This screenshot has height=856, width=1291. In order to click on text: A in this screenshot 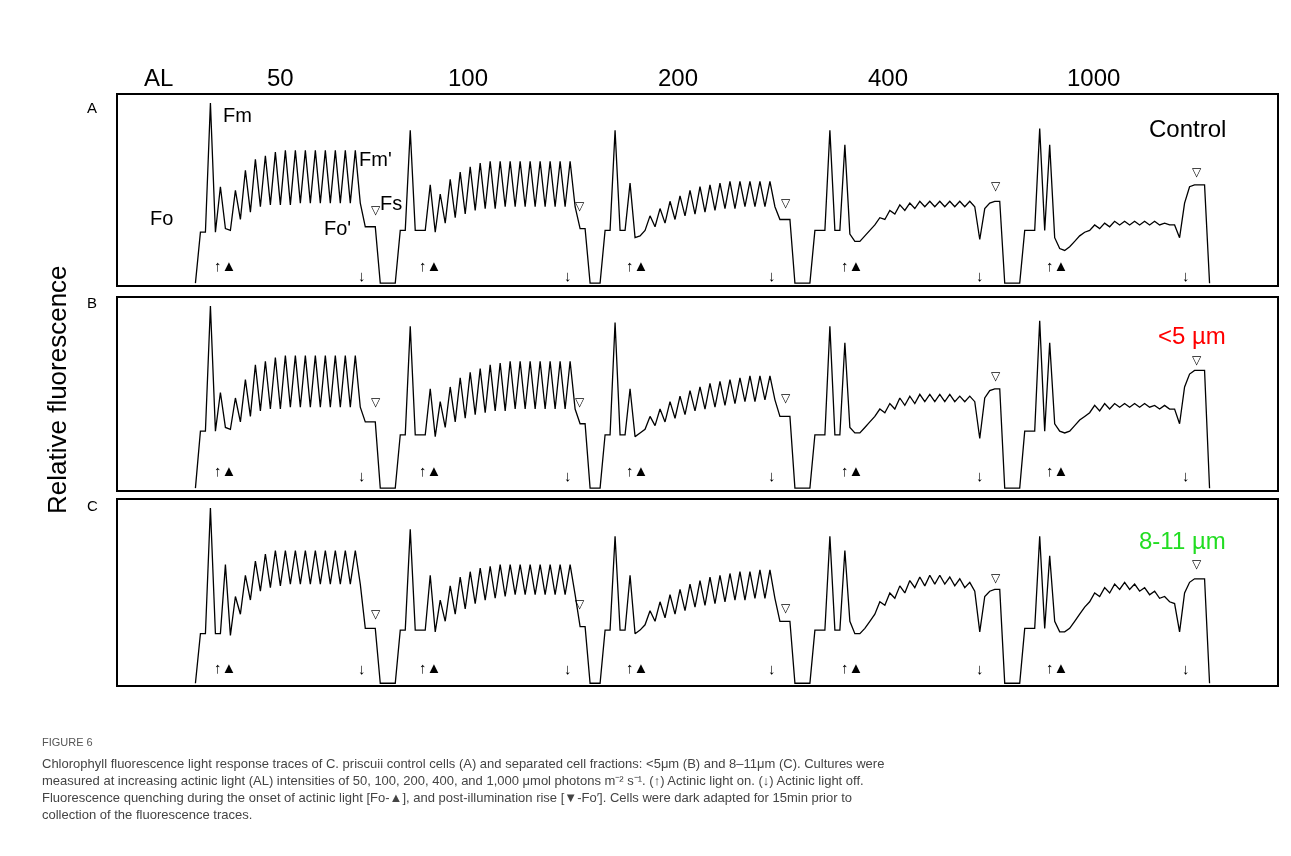, I will do `click(92, 107)`.